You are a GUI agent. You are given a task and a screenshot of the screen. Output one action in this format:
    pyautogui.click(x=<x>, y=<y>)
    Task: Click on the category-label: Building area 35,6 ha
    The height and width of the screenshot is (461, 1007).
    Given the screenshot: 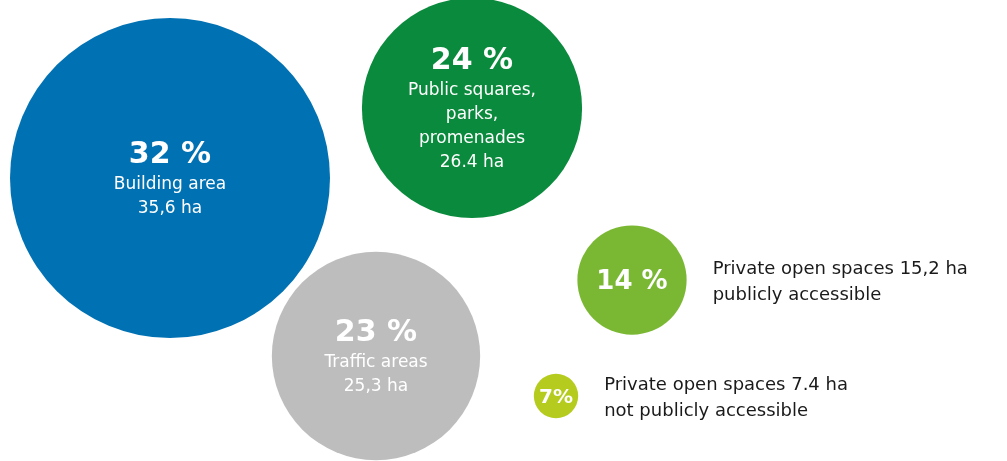 What is the action you would take?
    pyautogui.click(x=170, y=195)
    